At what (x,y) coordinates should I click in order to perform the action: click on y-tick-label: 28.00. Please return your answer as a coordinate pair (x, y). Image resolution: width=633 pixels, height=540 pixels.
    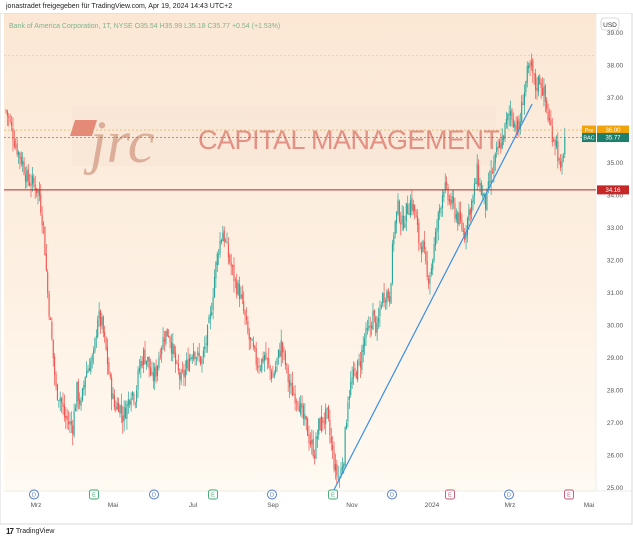
    Looking at the image, I should click on (615, 391).